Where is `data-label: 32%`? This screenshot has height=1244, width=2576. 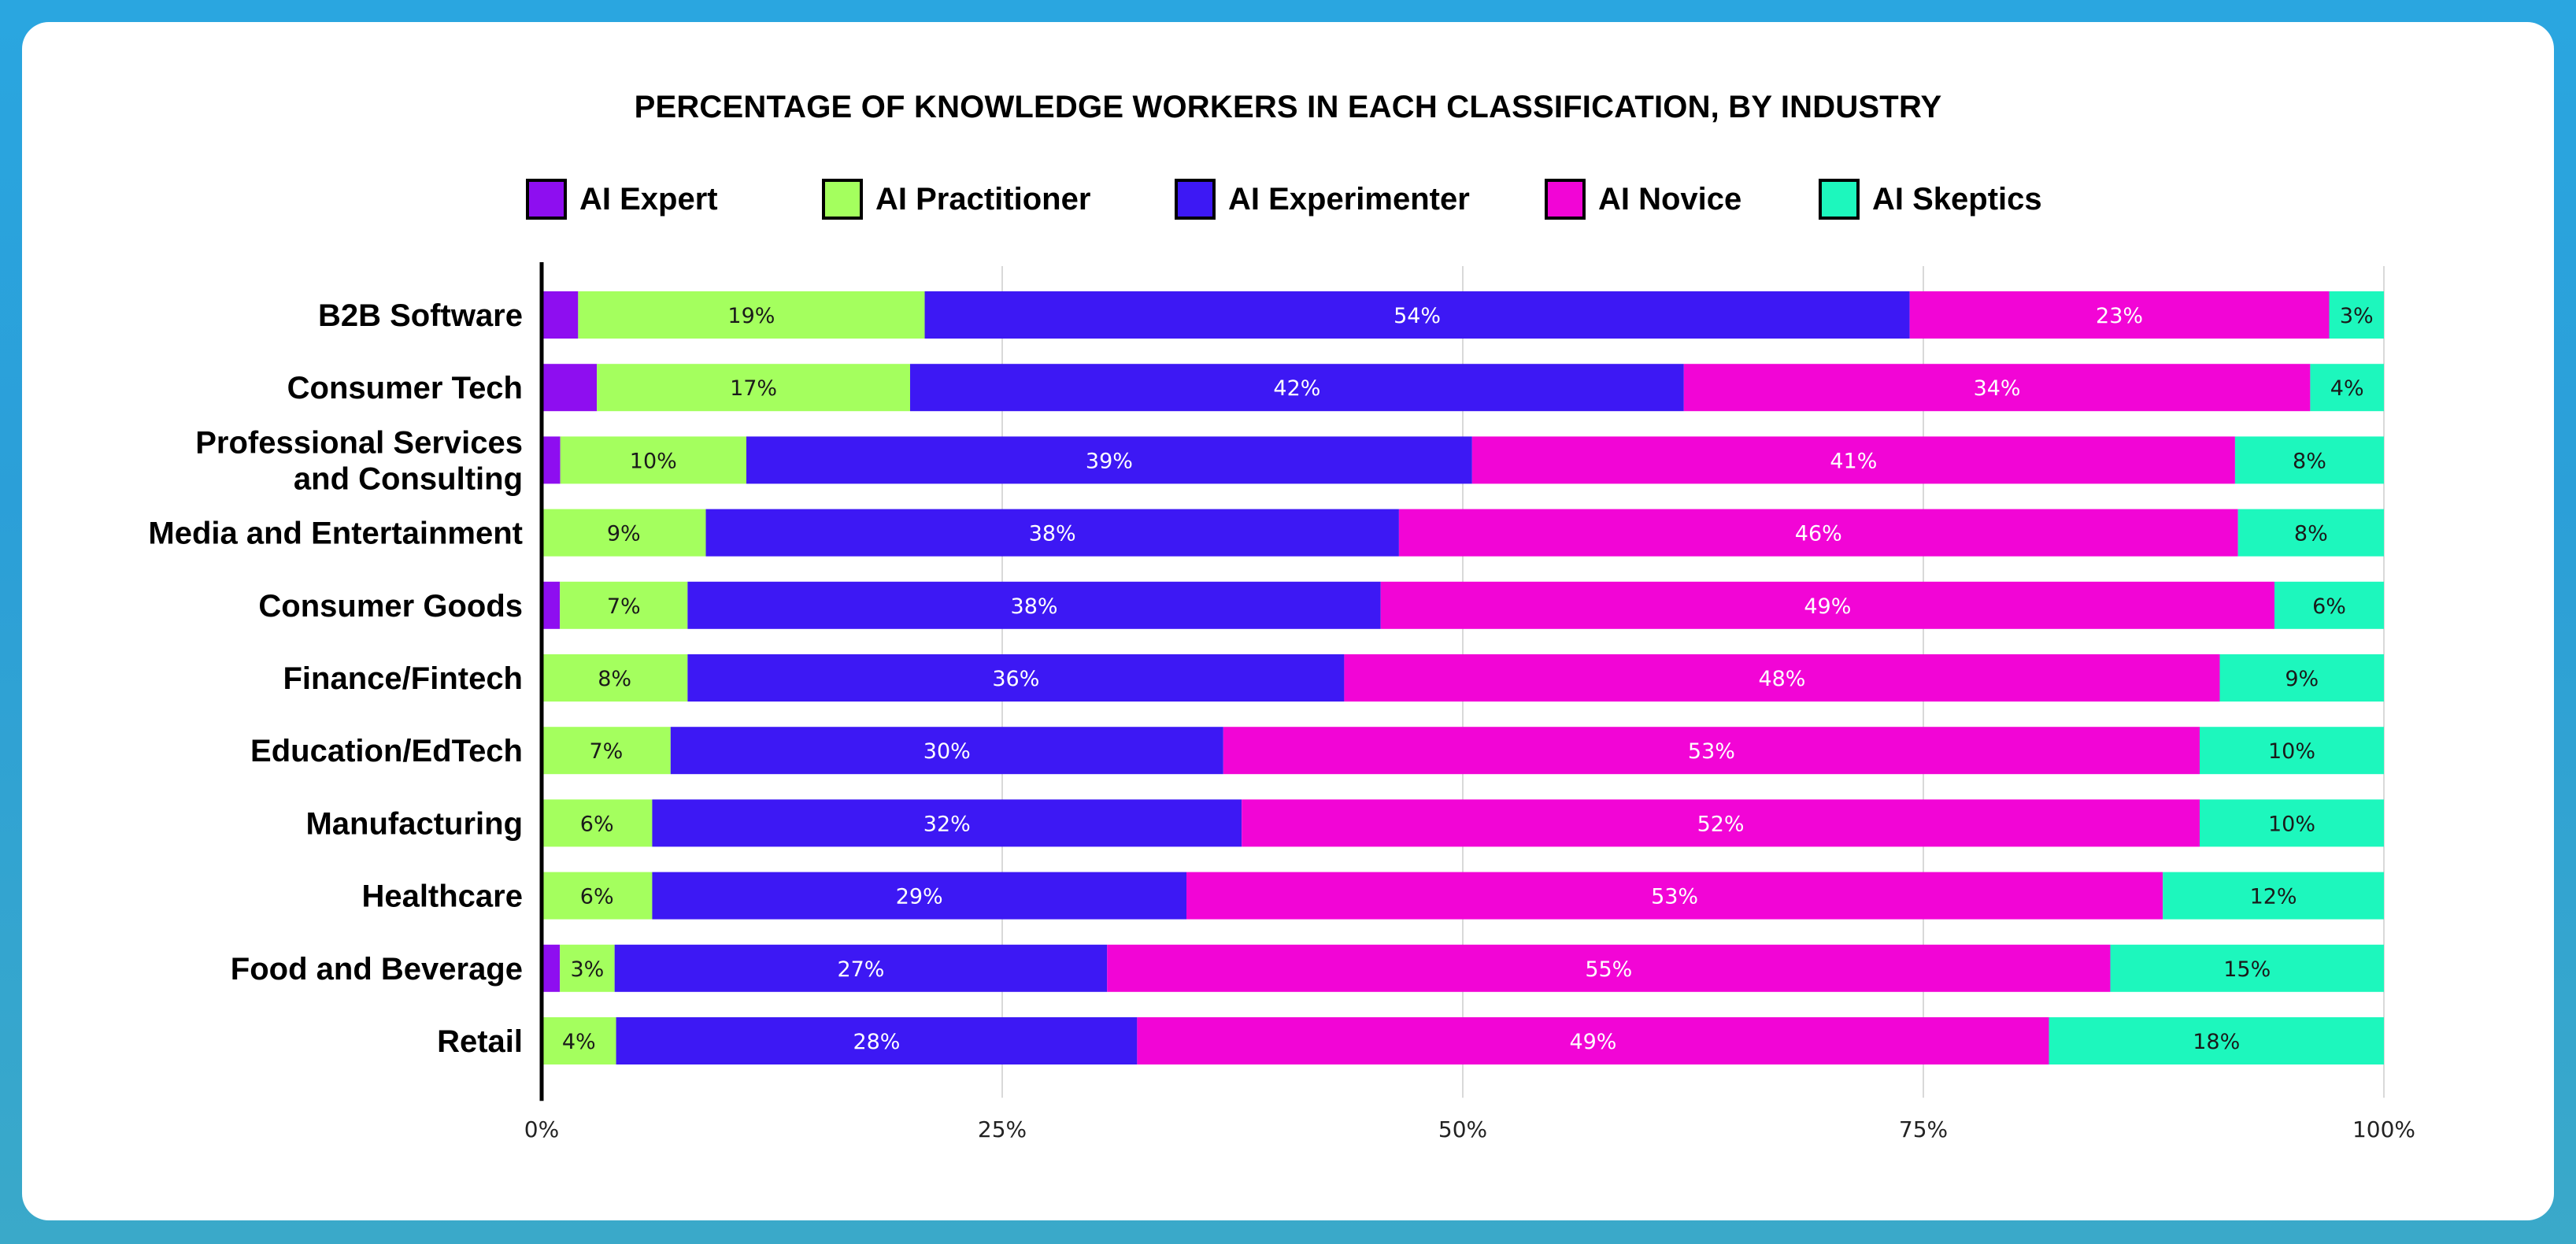 data-label: 32% is located at coordinates (947, 824).